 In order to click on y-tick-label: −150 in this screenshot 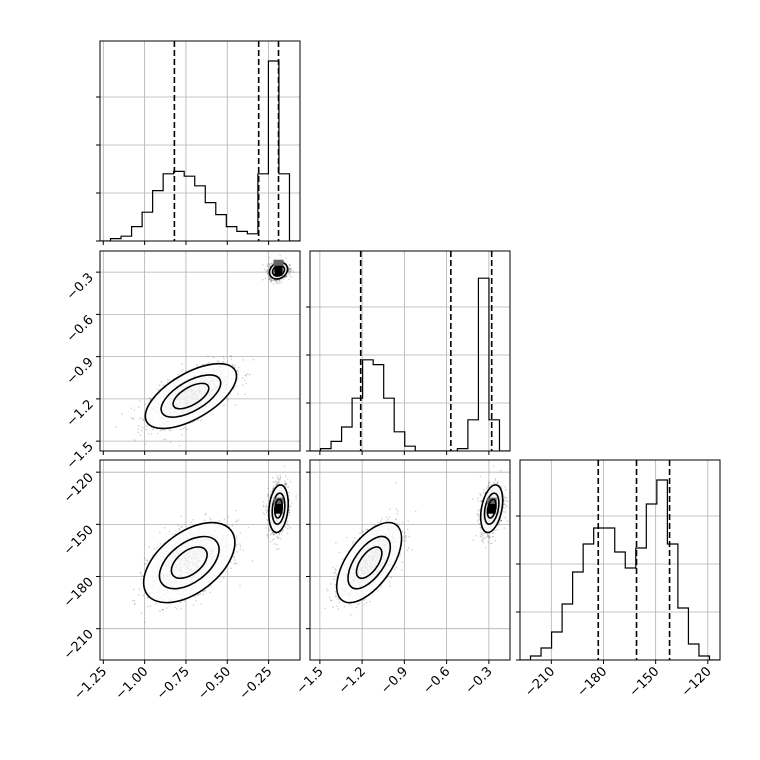, I will do `click(79, 541)`.